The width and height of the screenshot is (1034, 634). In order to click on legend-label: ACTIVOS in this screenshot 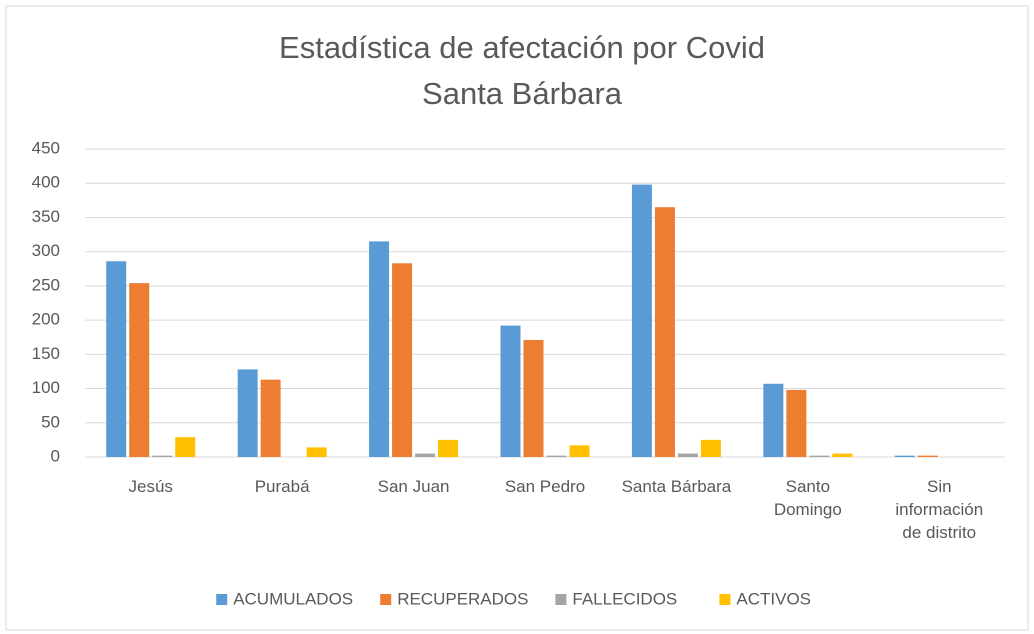, I will do `click(773, 598)`.